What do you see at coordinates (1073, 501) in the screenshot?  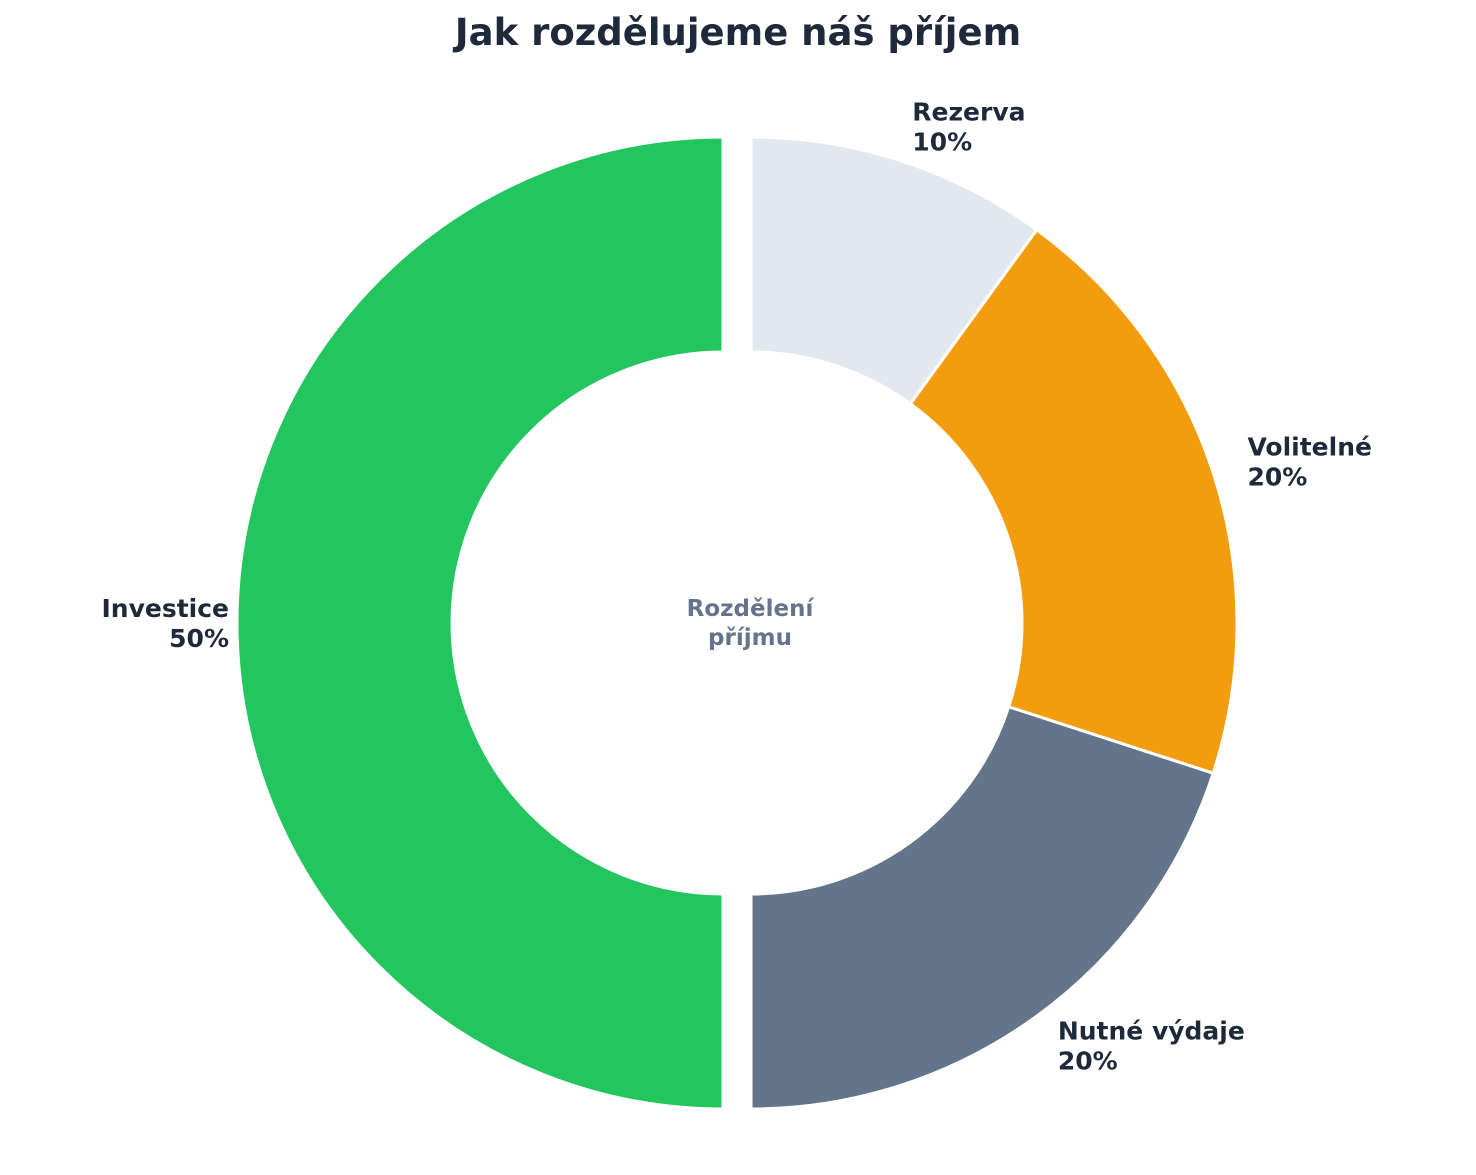 I see `slice-volitelne` at bounding box center [1073, 501].